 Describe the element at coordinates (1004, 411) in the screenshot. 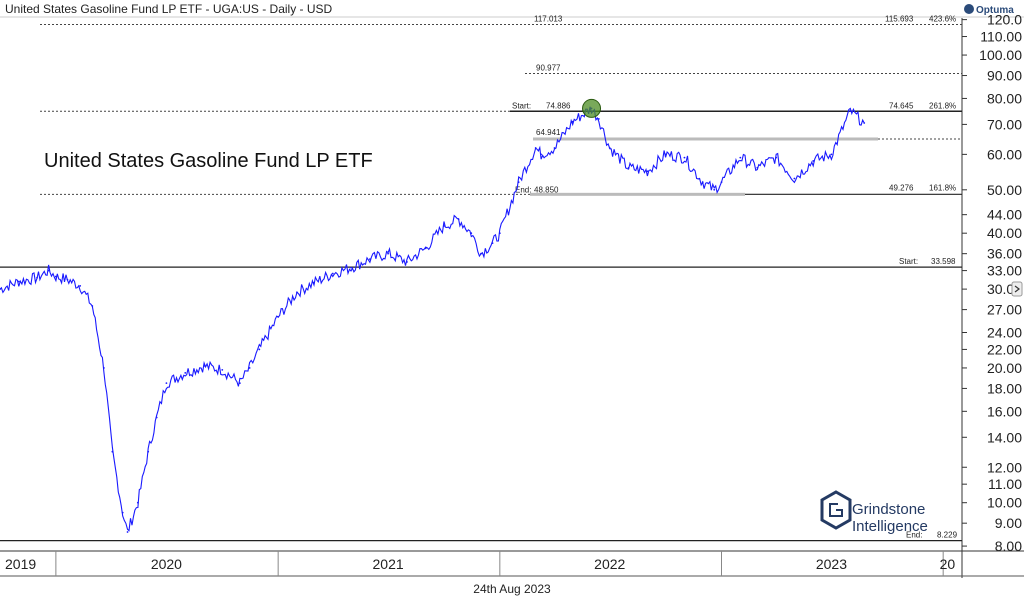

I see `y-tick-label: 16.00` at that location.